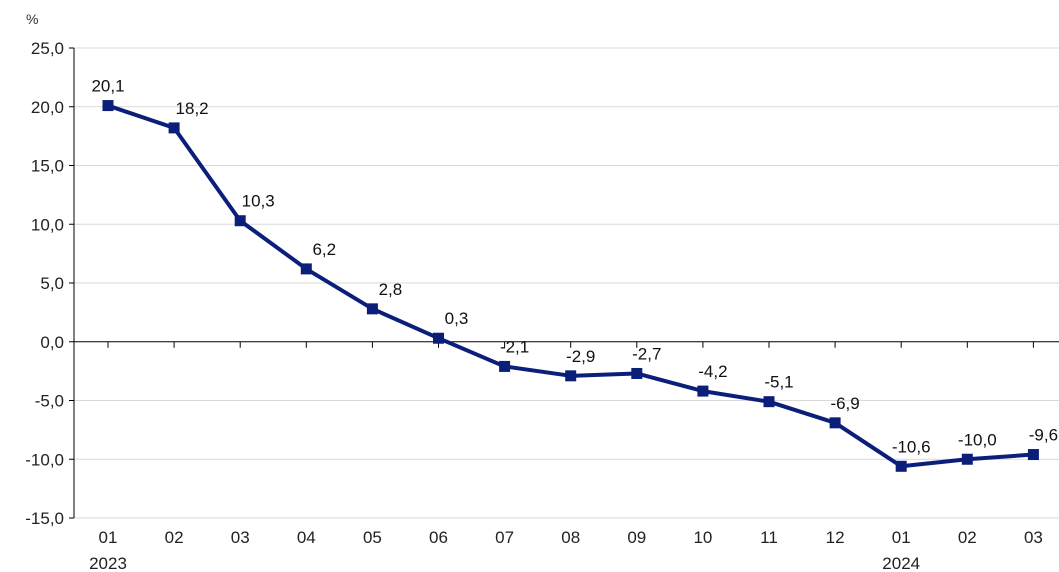 The image size is (1059, 572). Describe the element at coordinates (580, 356) in the screenshot. I see `data-label: -2,9` at that location.